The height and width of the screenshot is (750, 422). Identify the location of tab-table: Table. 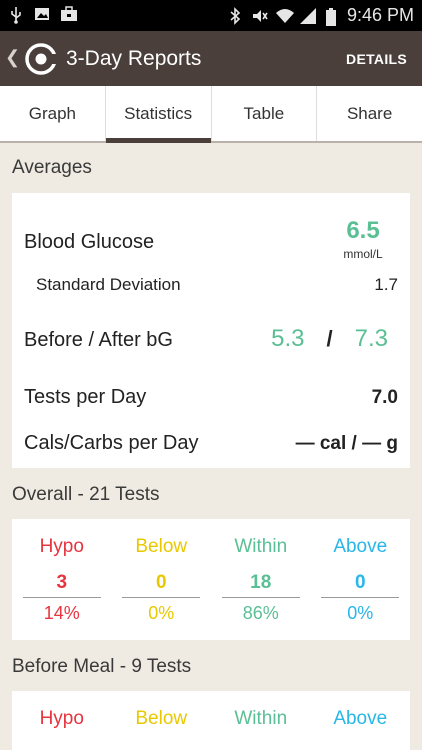
(263, 113).